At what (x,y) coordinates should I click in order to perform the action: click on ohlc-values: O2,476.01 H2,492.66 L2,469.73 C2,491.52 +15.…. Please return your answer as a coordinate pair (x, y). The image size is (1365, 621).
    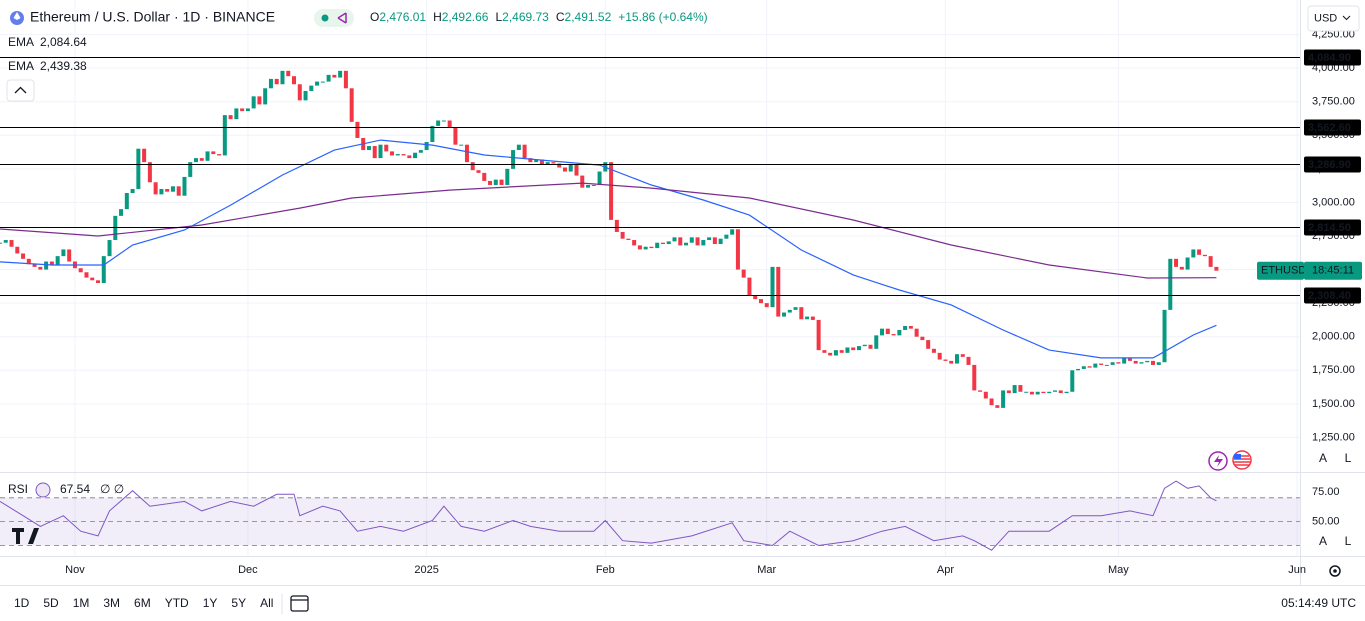
    Looking at the image, I should click on (539, 17).